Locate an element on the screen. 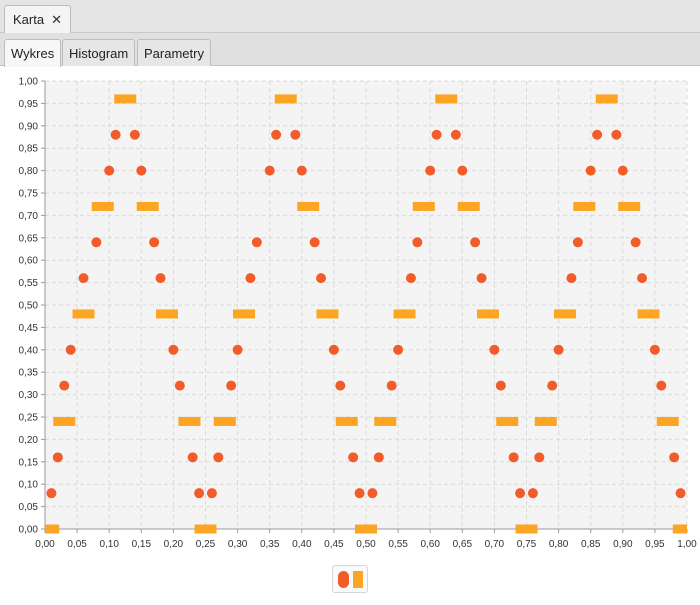 The width and height of the screenshot is (700, 605). x-tick-label: 0,30 is located at coordinates (238, 544).